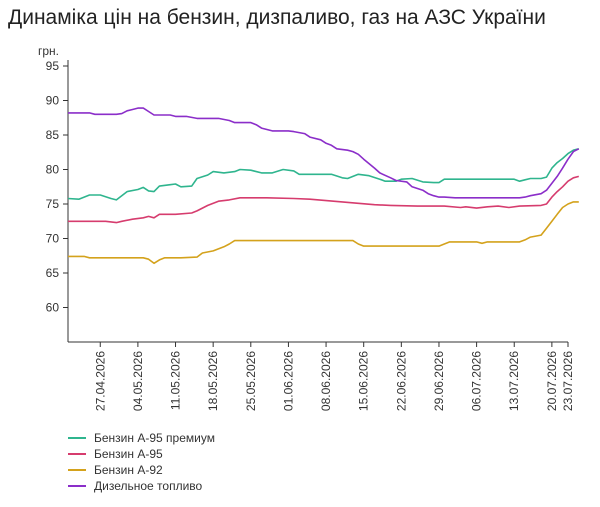  What do you see at coordinates (439, 381) in the screenshot?
I see `x-tick-label: 29.06.2026` at bounding box center [439, 381].